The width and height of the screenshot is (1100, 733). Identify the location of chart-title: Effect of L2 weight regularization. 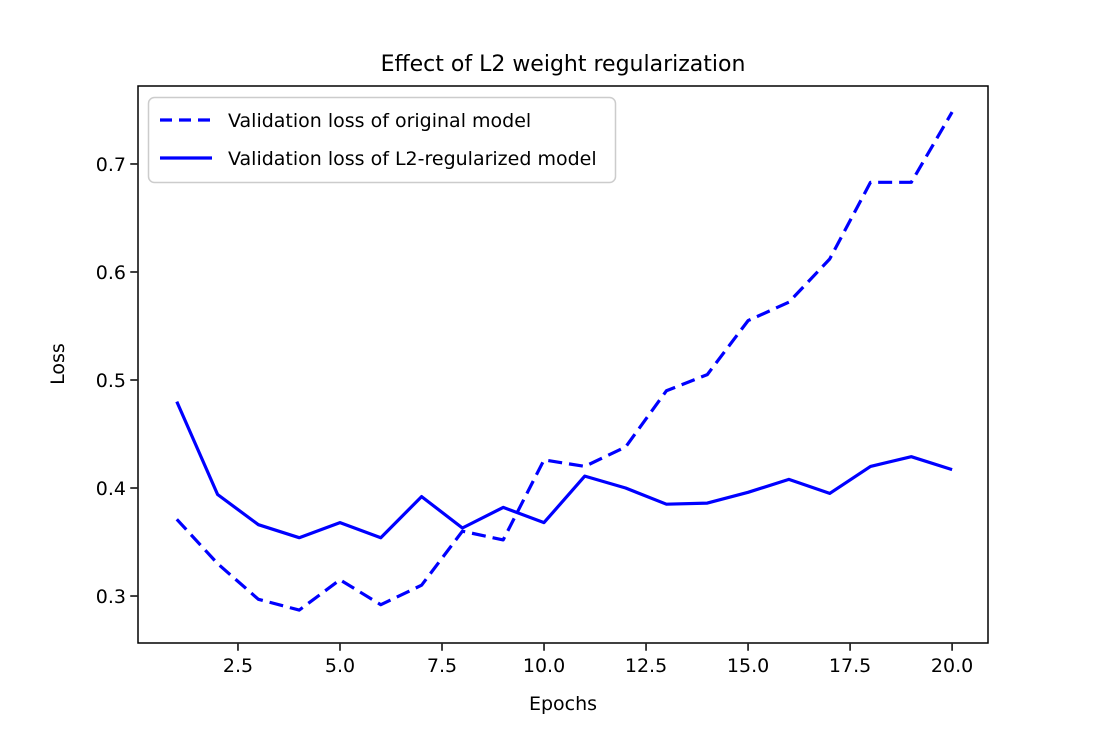
(563, 64).